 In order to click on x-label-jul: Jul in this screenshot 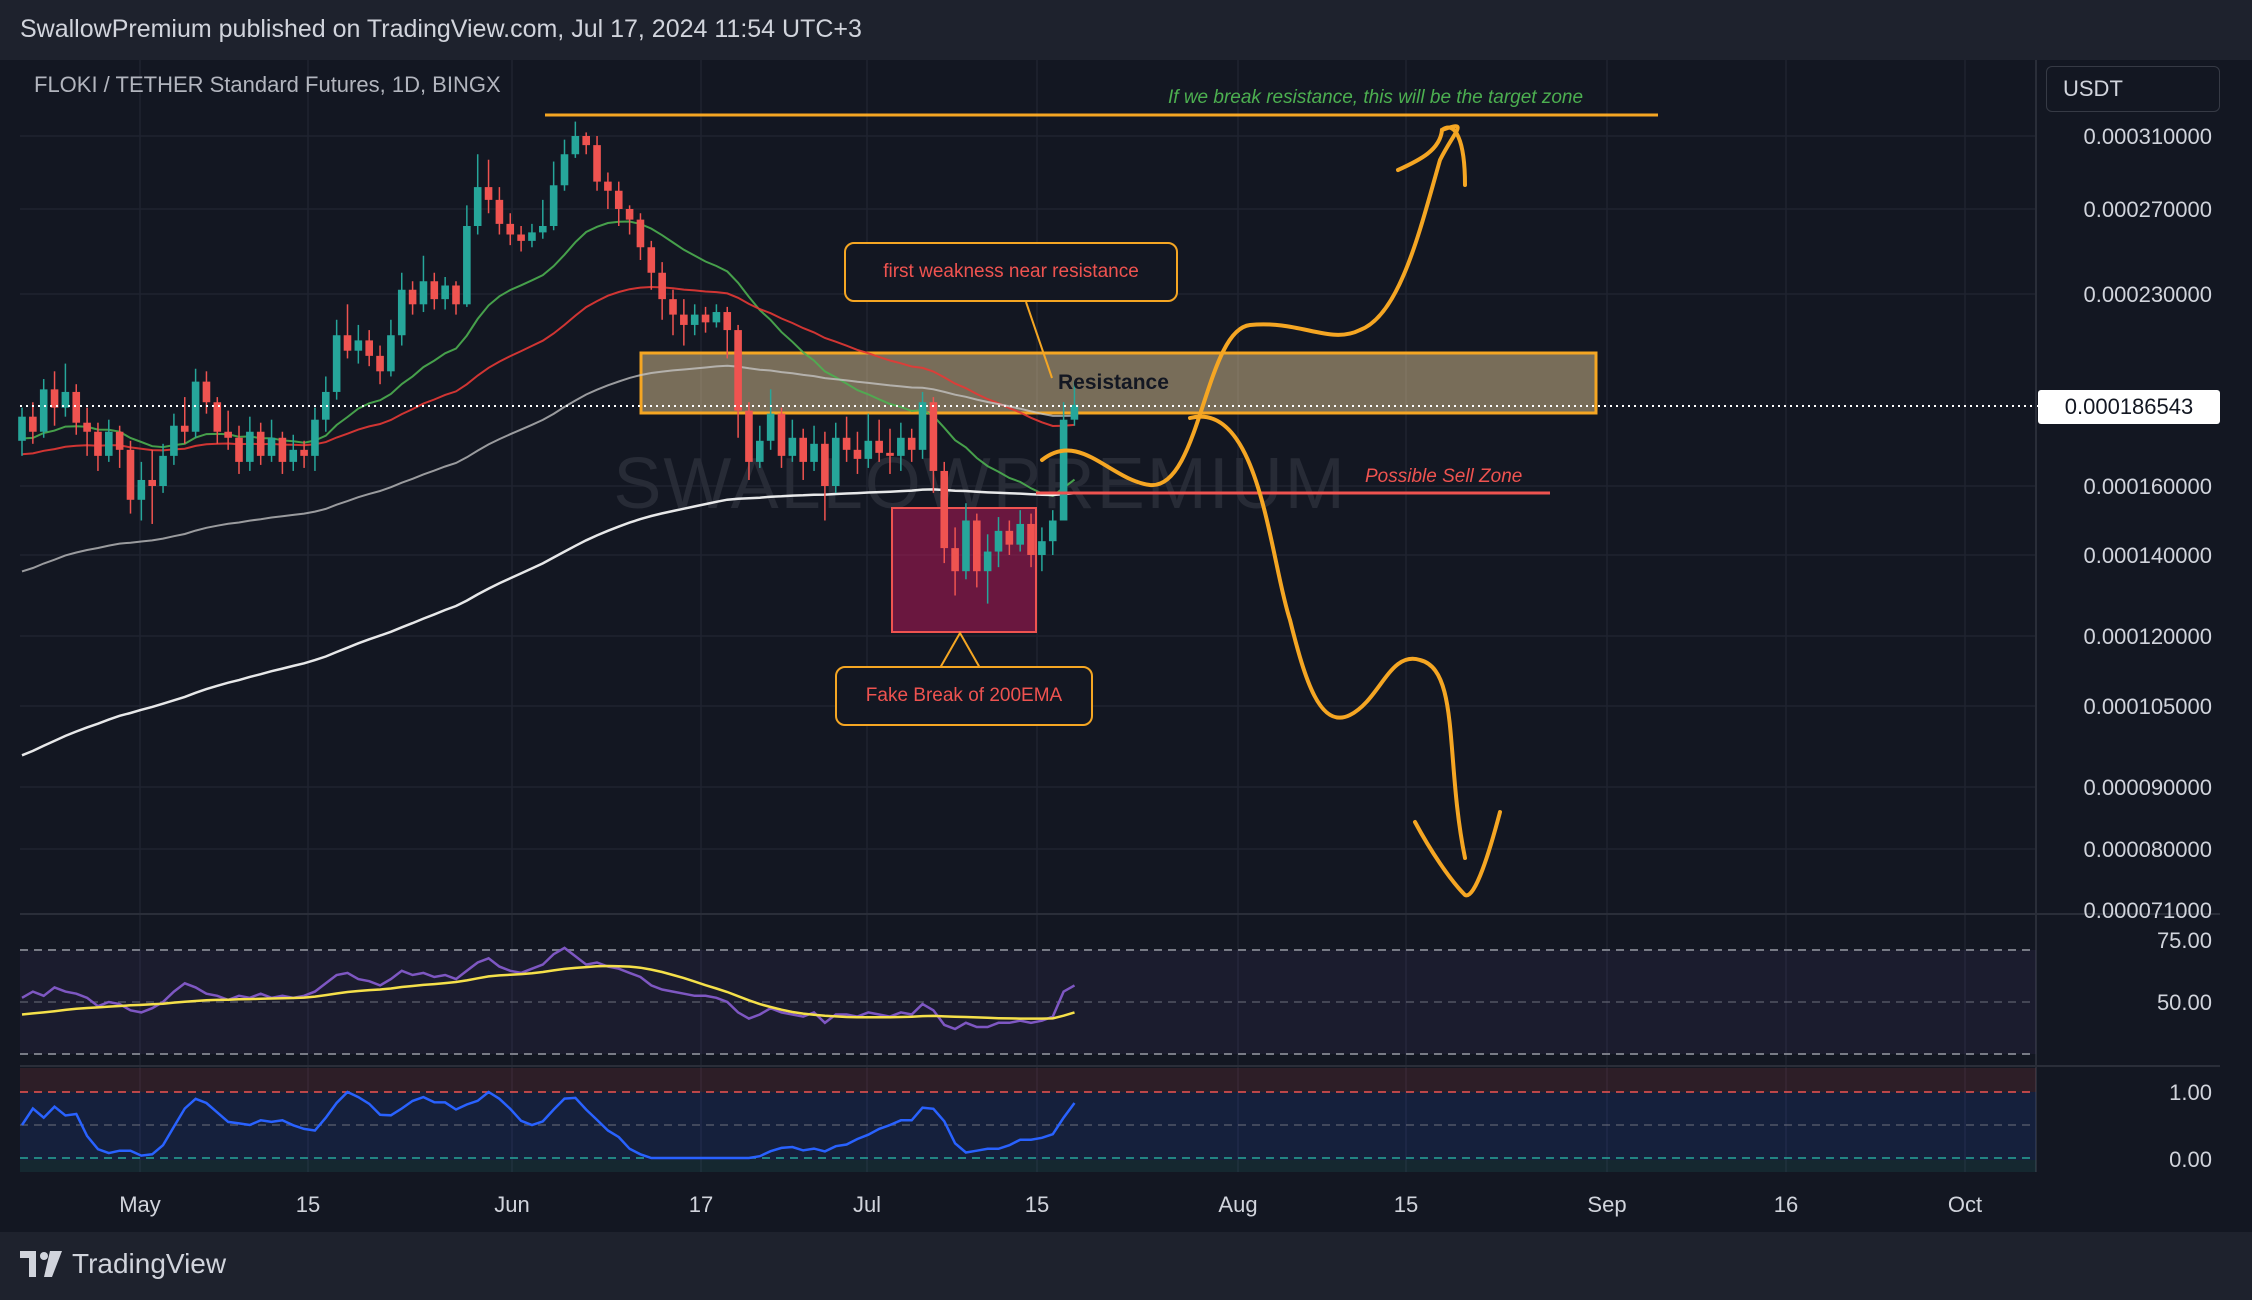, I will do `click(867, 1204)`.